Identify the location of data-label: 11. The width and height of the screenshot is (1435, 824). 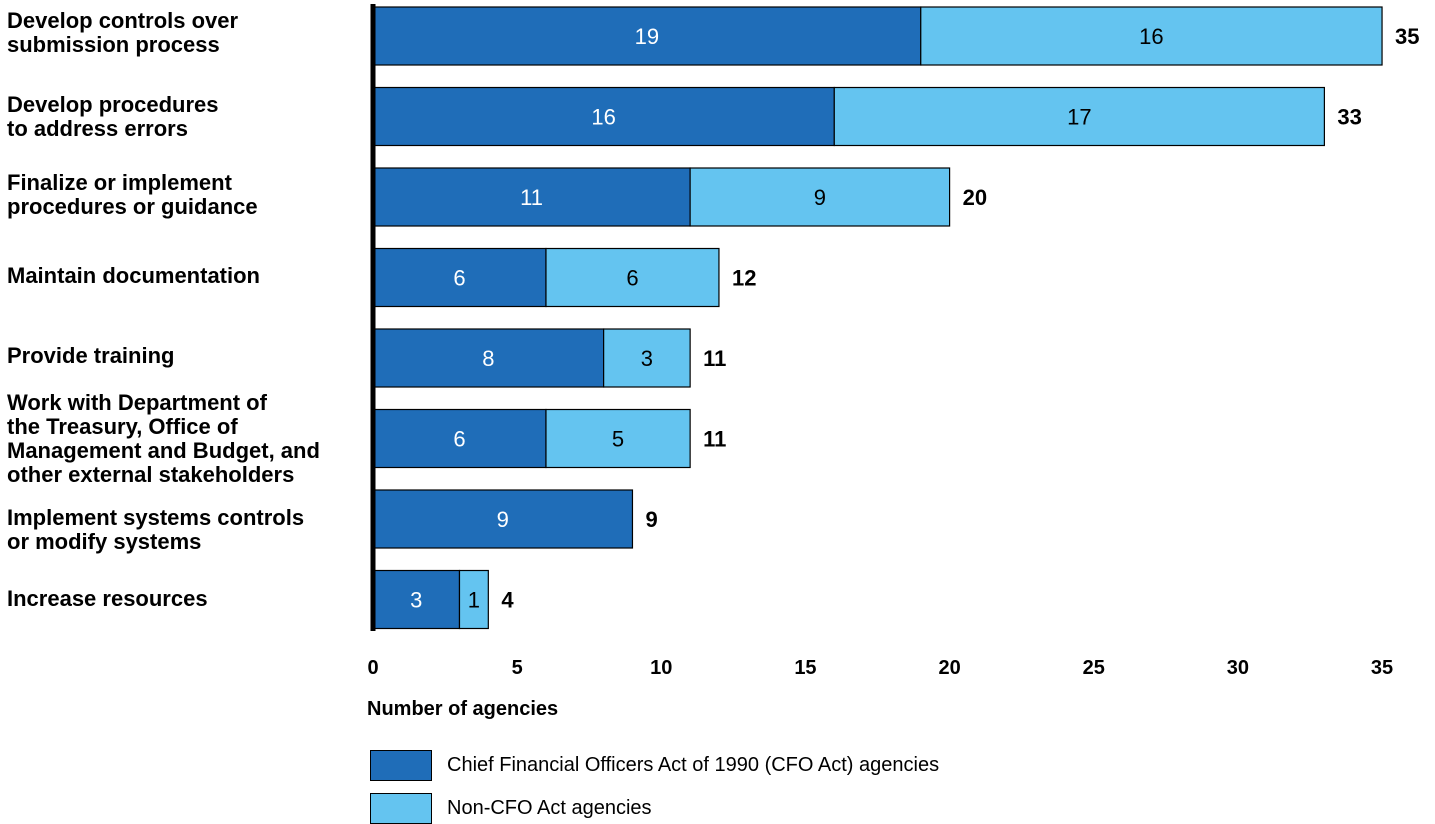
(531, 197).